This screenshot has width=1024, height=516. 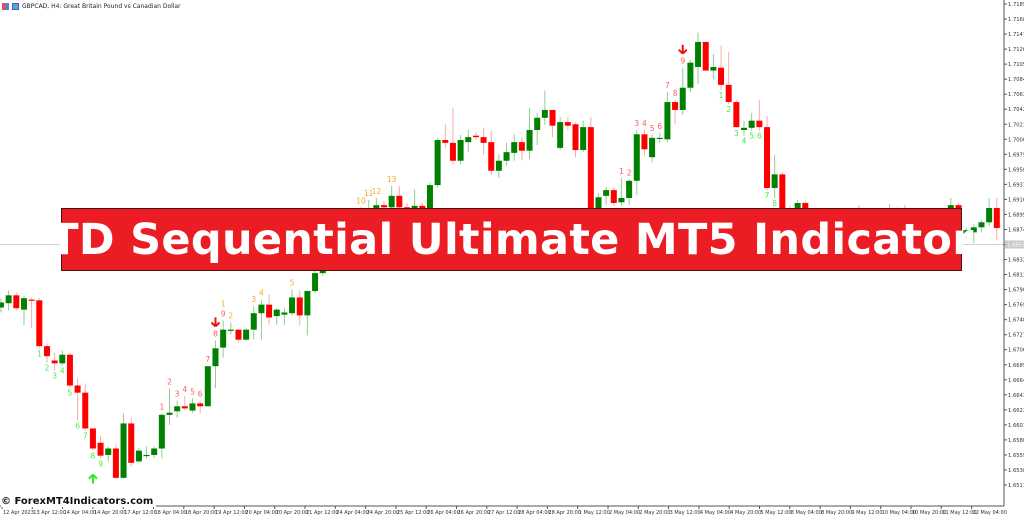 I want to click on buy-arrow-icon, so click(x=93, y=478).